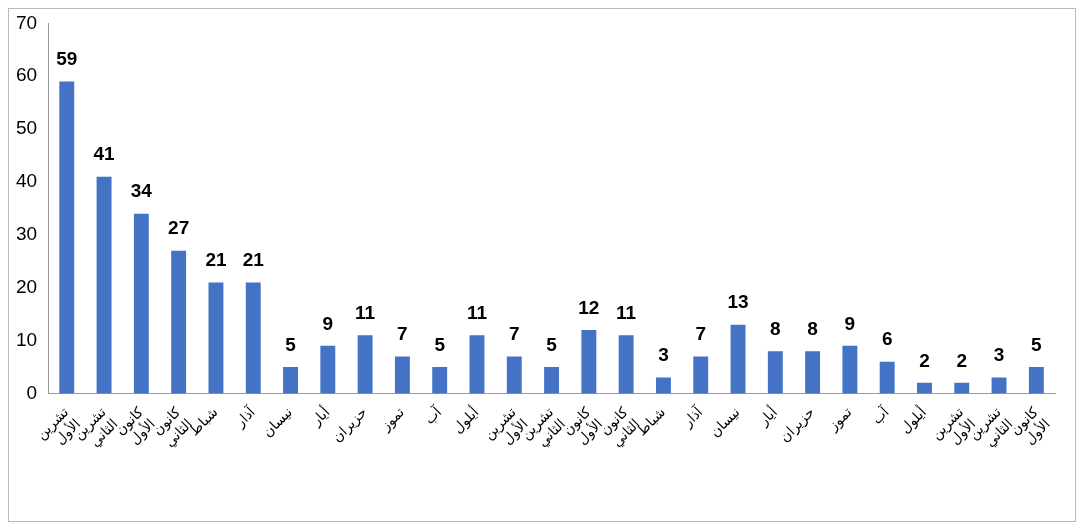 The image size is (1084, 530). Describe the element at coordinates (26, 75) in the screenshot. I see `y-tick-label: 60` at that location.